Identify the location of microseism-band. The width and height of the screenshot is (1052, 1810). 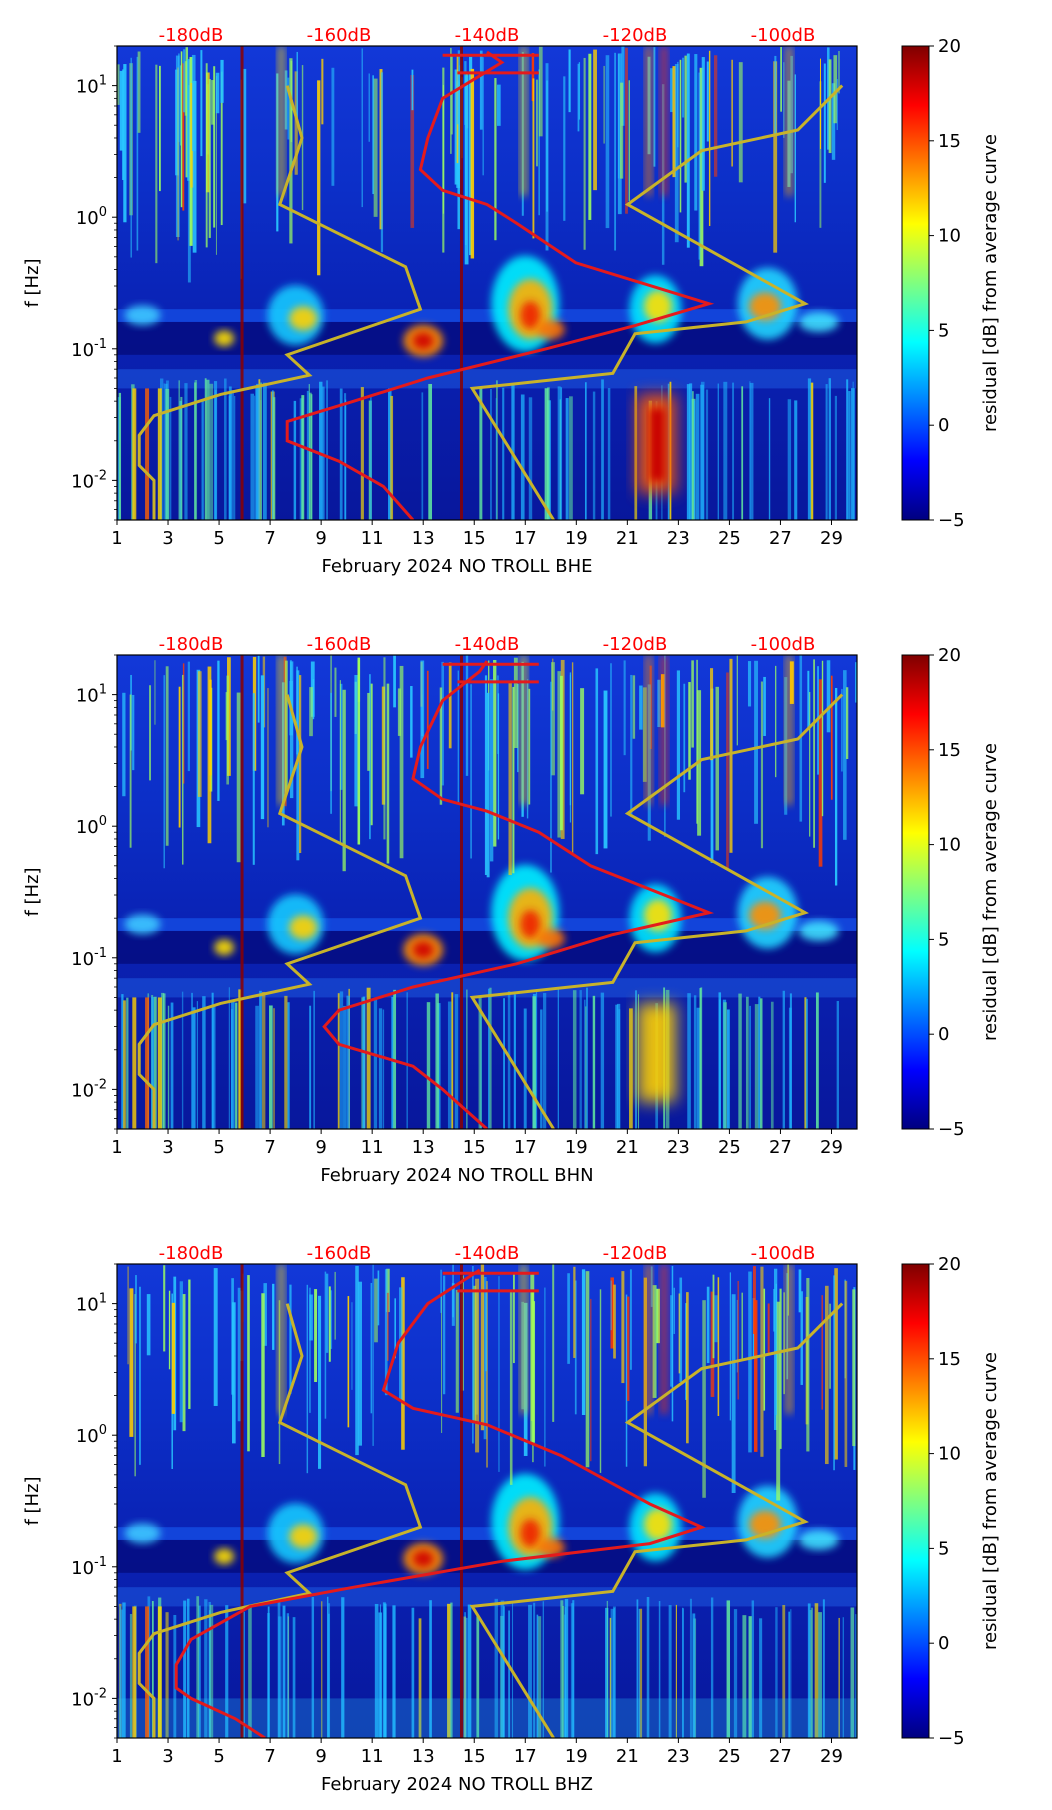
(487, 1556).